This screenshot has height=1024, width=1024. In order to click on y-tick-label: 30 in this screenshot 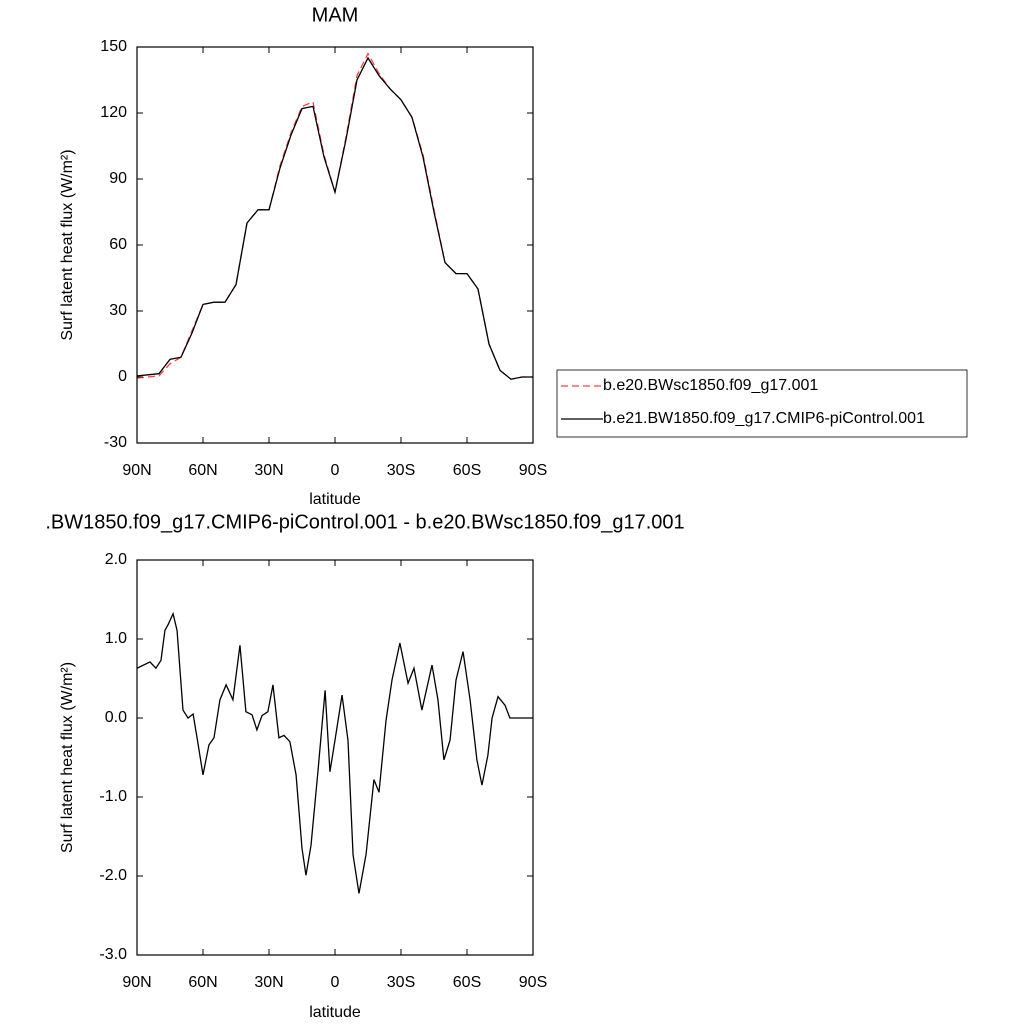, I will do `click(118, 310)`.